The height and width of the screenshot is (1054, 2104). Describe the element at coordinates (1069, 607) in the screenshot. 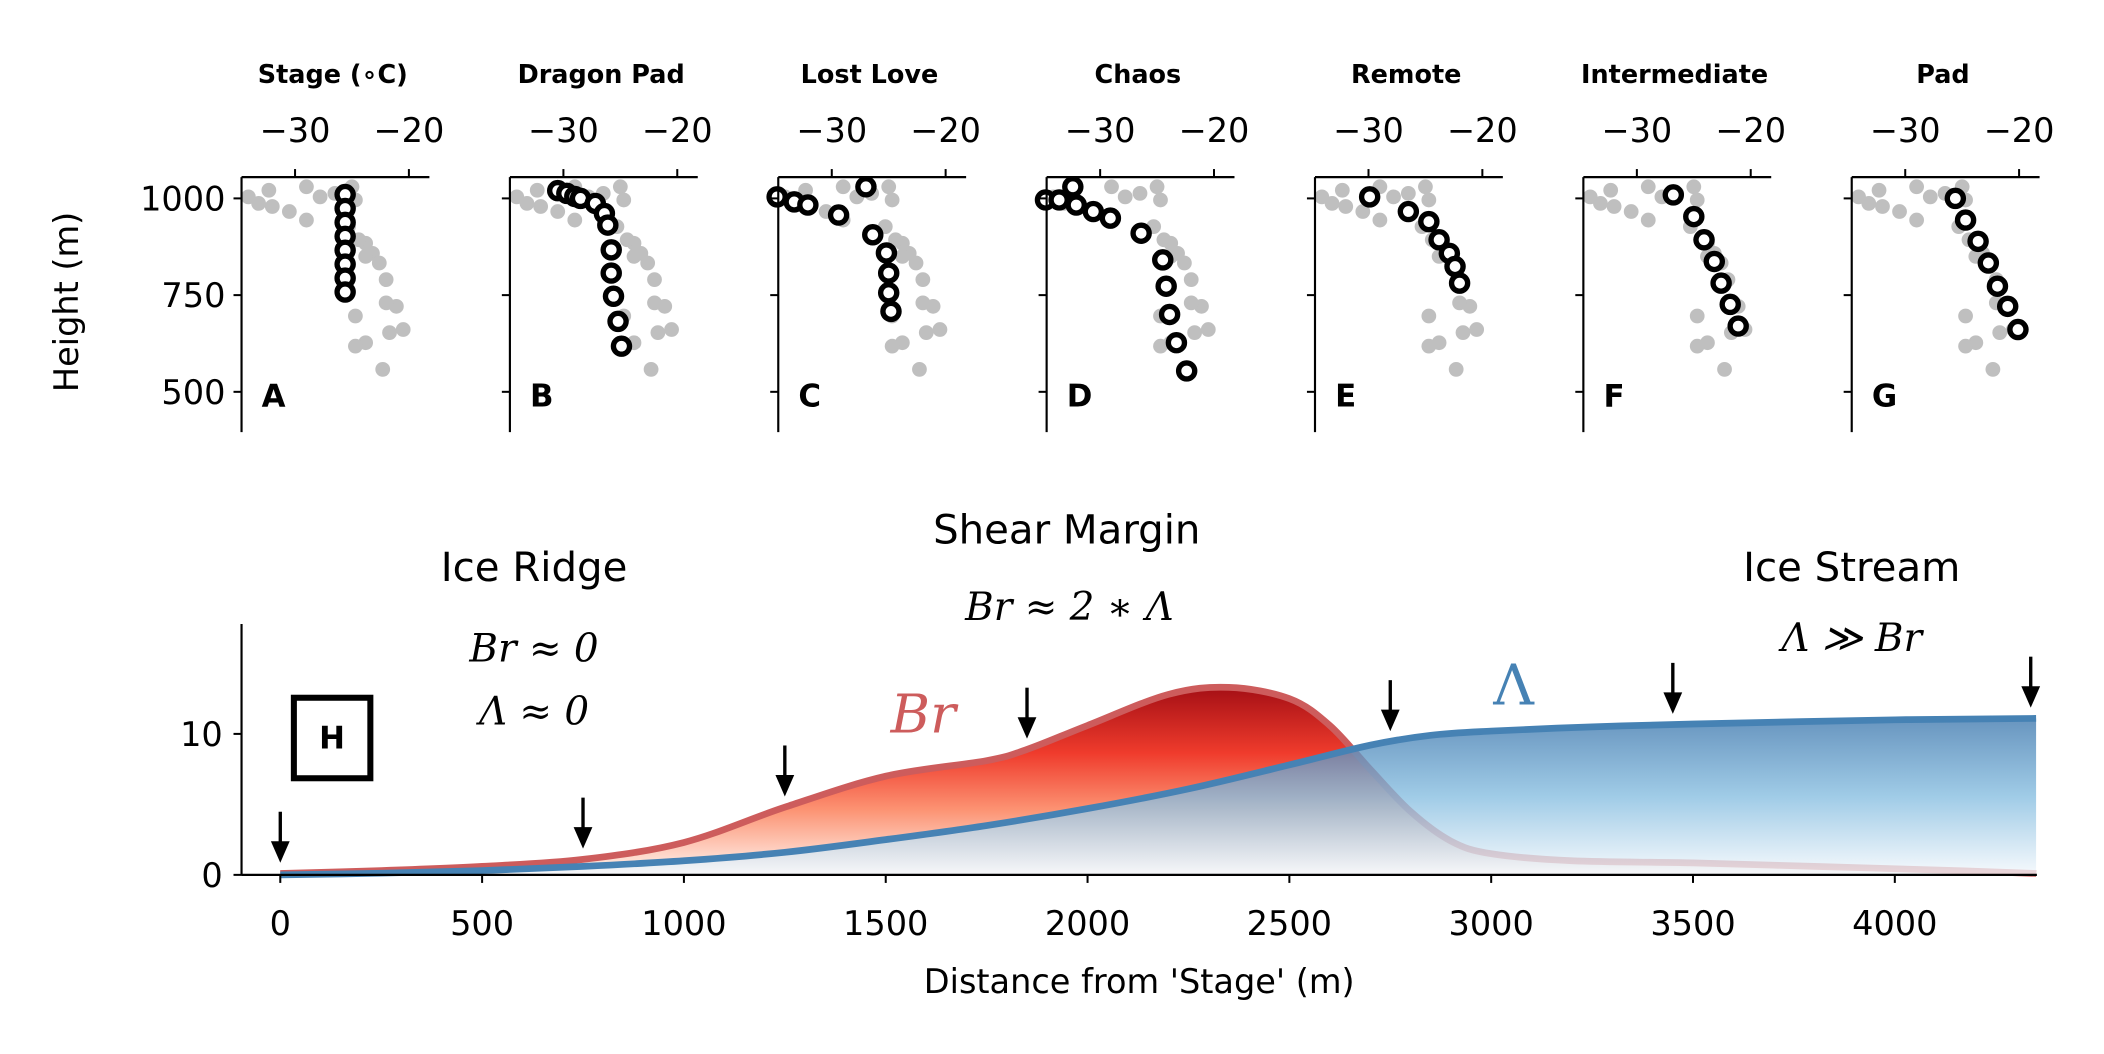

I see `shear-margin-eq: Br ≈ 2 ∗ Λ` at that location.